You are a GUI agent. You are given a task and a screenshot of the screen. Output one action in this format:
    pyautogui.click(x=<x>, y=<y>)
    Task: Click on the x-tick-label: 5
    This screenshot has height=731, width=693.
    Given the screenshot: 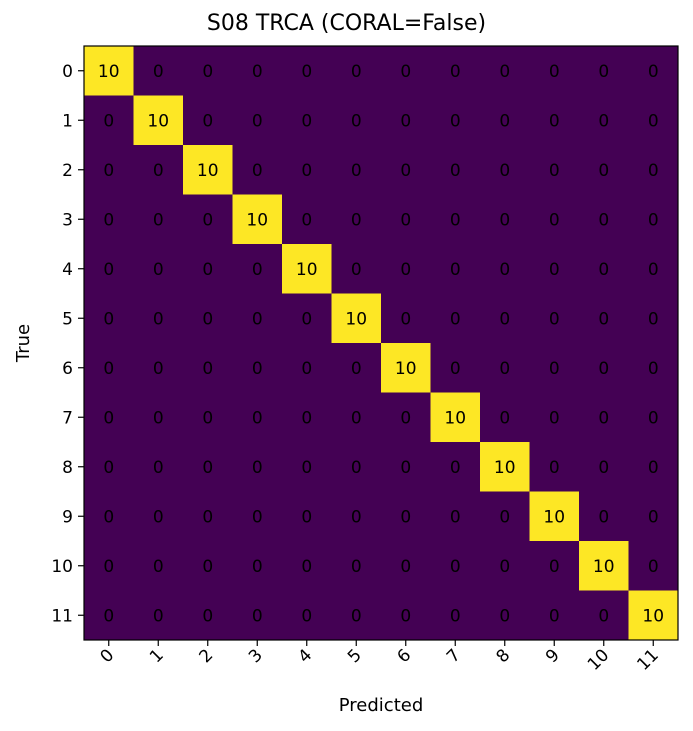 What is the action you would take?
    pyautogui.click(x=355, y=656)
    